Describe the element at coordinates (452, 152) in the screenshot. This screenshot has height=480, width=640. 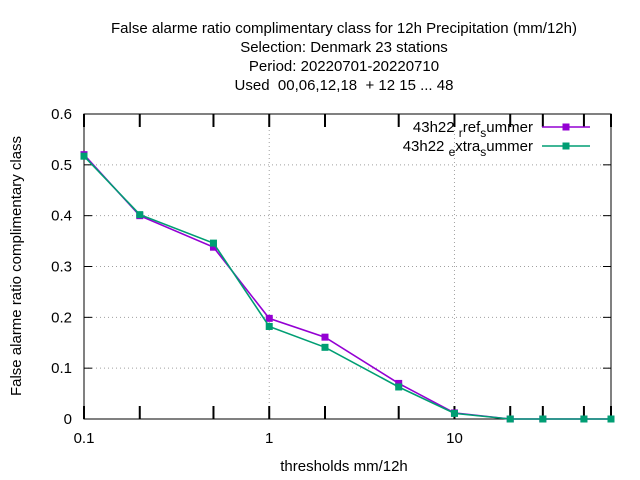
I see `legend-text-part: e` at that location.